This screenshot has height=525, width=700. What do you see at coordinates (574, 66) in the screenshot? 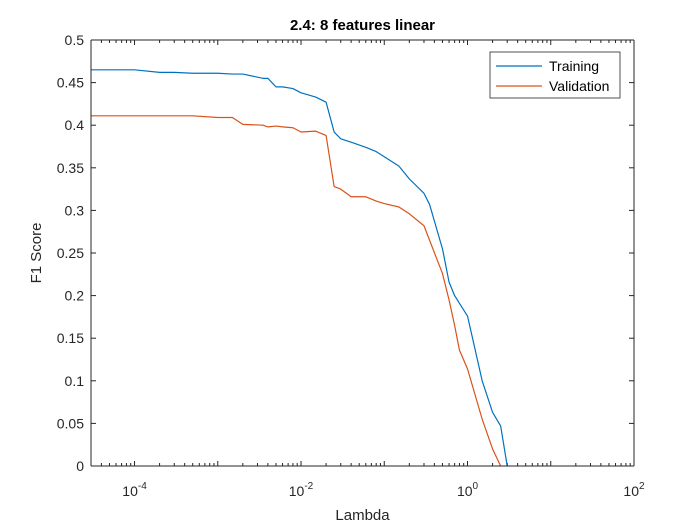
I see `legend-label-training: Training` at bounding box center [574, 66].